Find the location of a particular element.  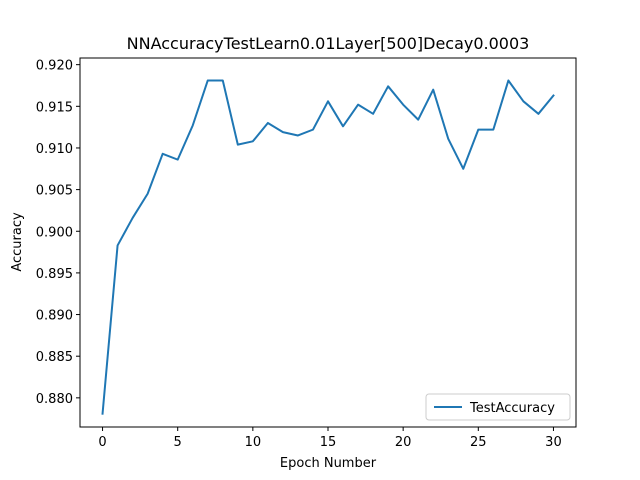

y-tick-label: 0.890 is located at coordinates (54, 316).